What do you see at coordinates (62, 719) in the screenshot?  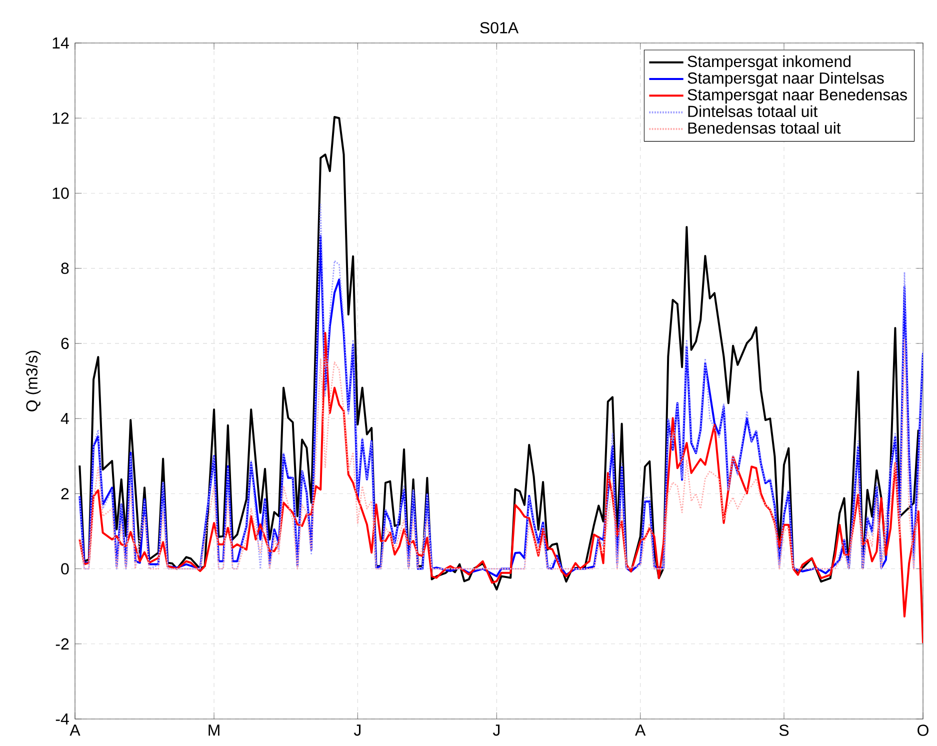 I see `y-tick-label: -4` at bounding box center [62, 719].